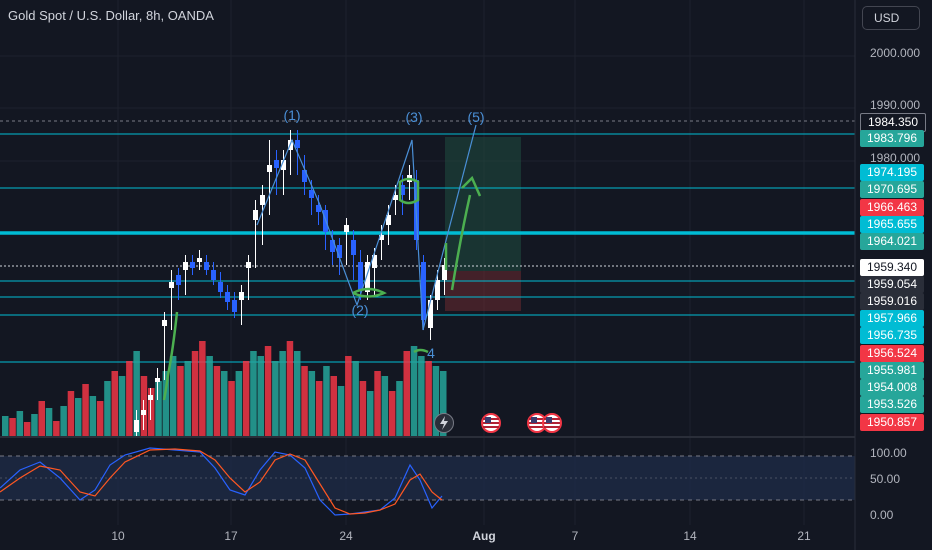 Image resolution: width=932 pixels, height=550 pixels. I want to click on currency-button: USD, so click(891, 18).